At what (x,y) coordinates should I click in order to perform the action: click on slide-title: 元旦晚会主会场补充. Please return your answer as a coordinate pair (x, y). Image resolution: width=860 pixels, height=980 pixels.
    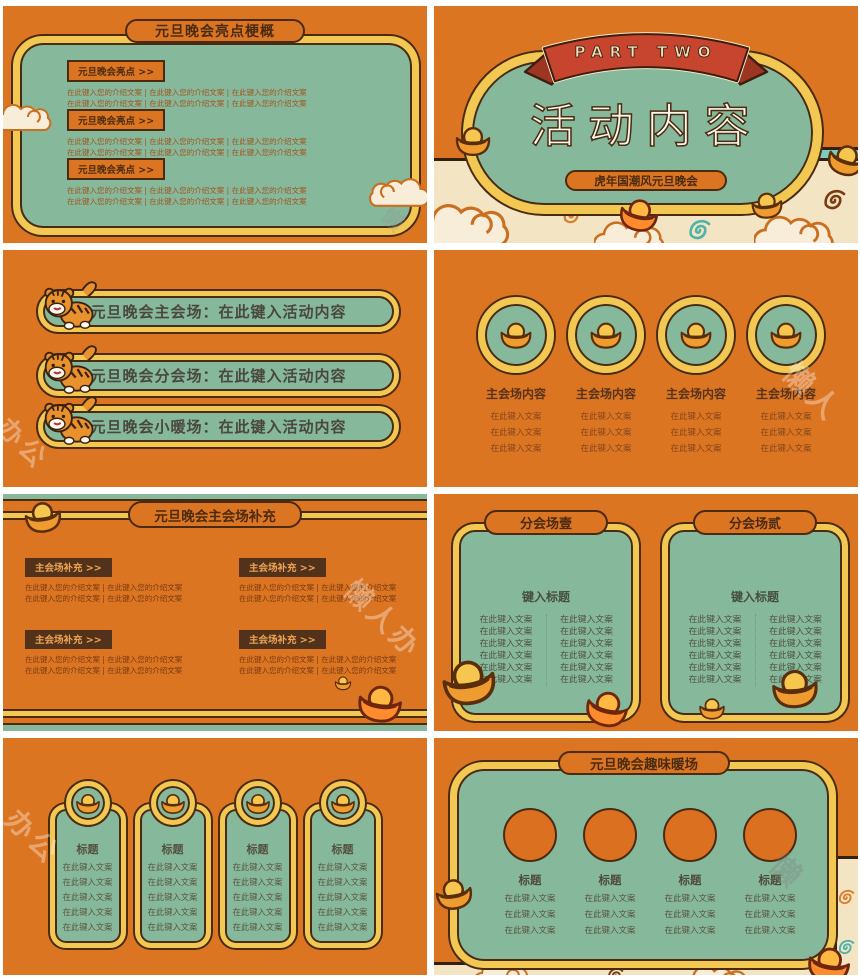
    Looking at the image, I should click on (215, 516).